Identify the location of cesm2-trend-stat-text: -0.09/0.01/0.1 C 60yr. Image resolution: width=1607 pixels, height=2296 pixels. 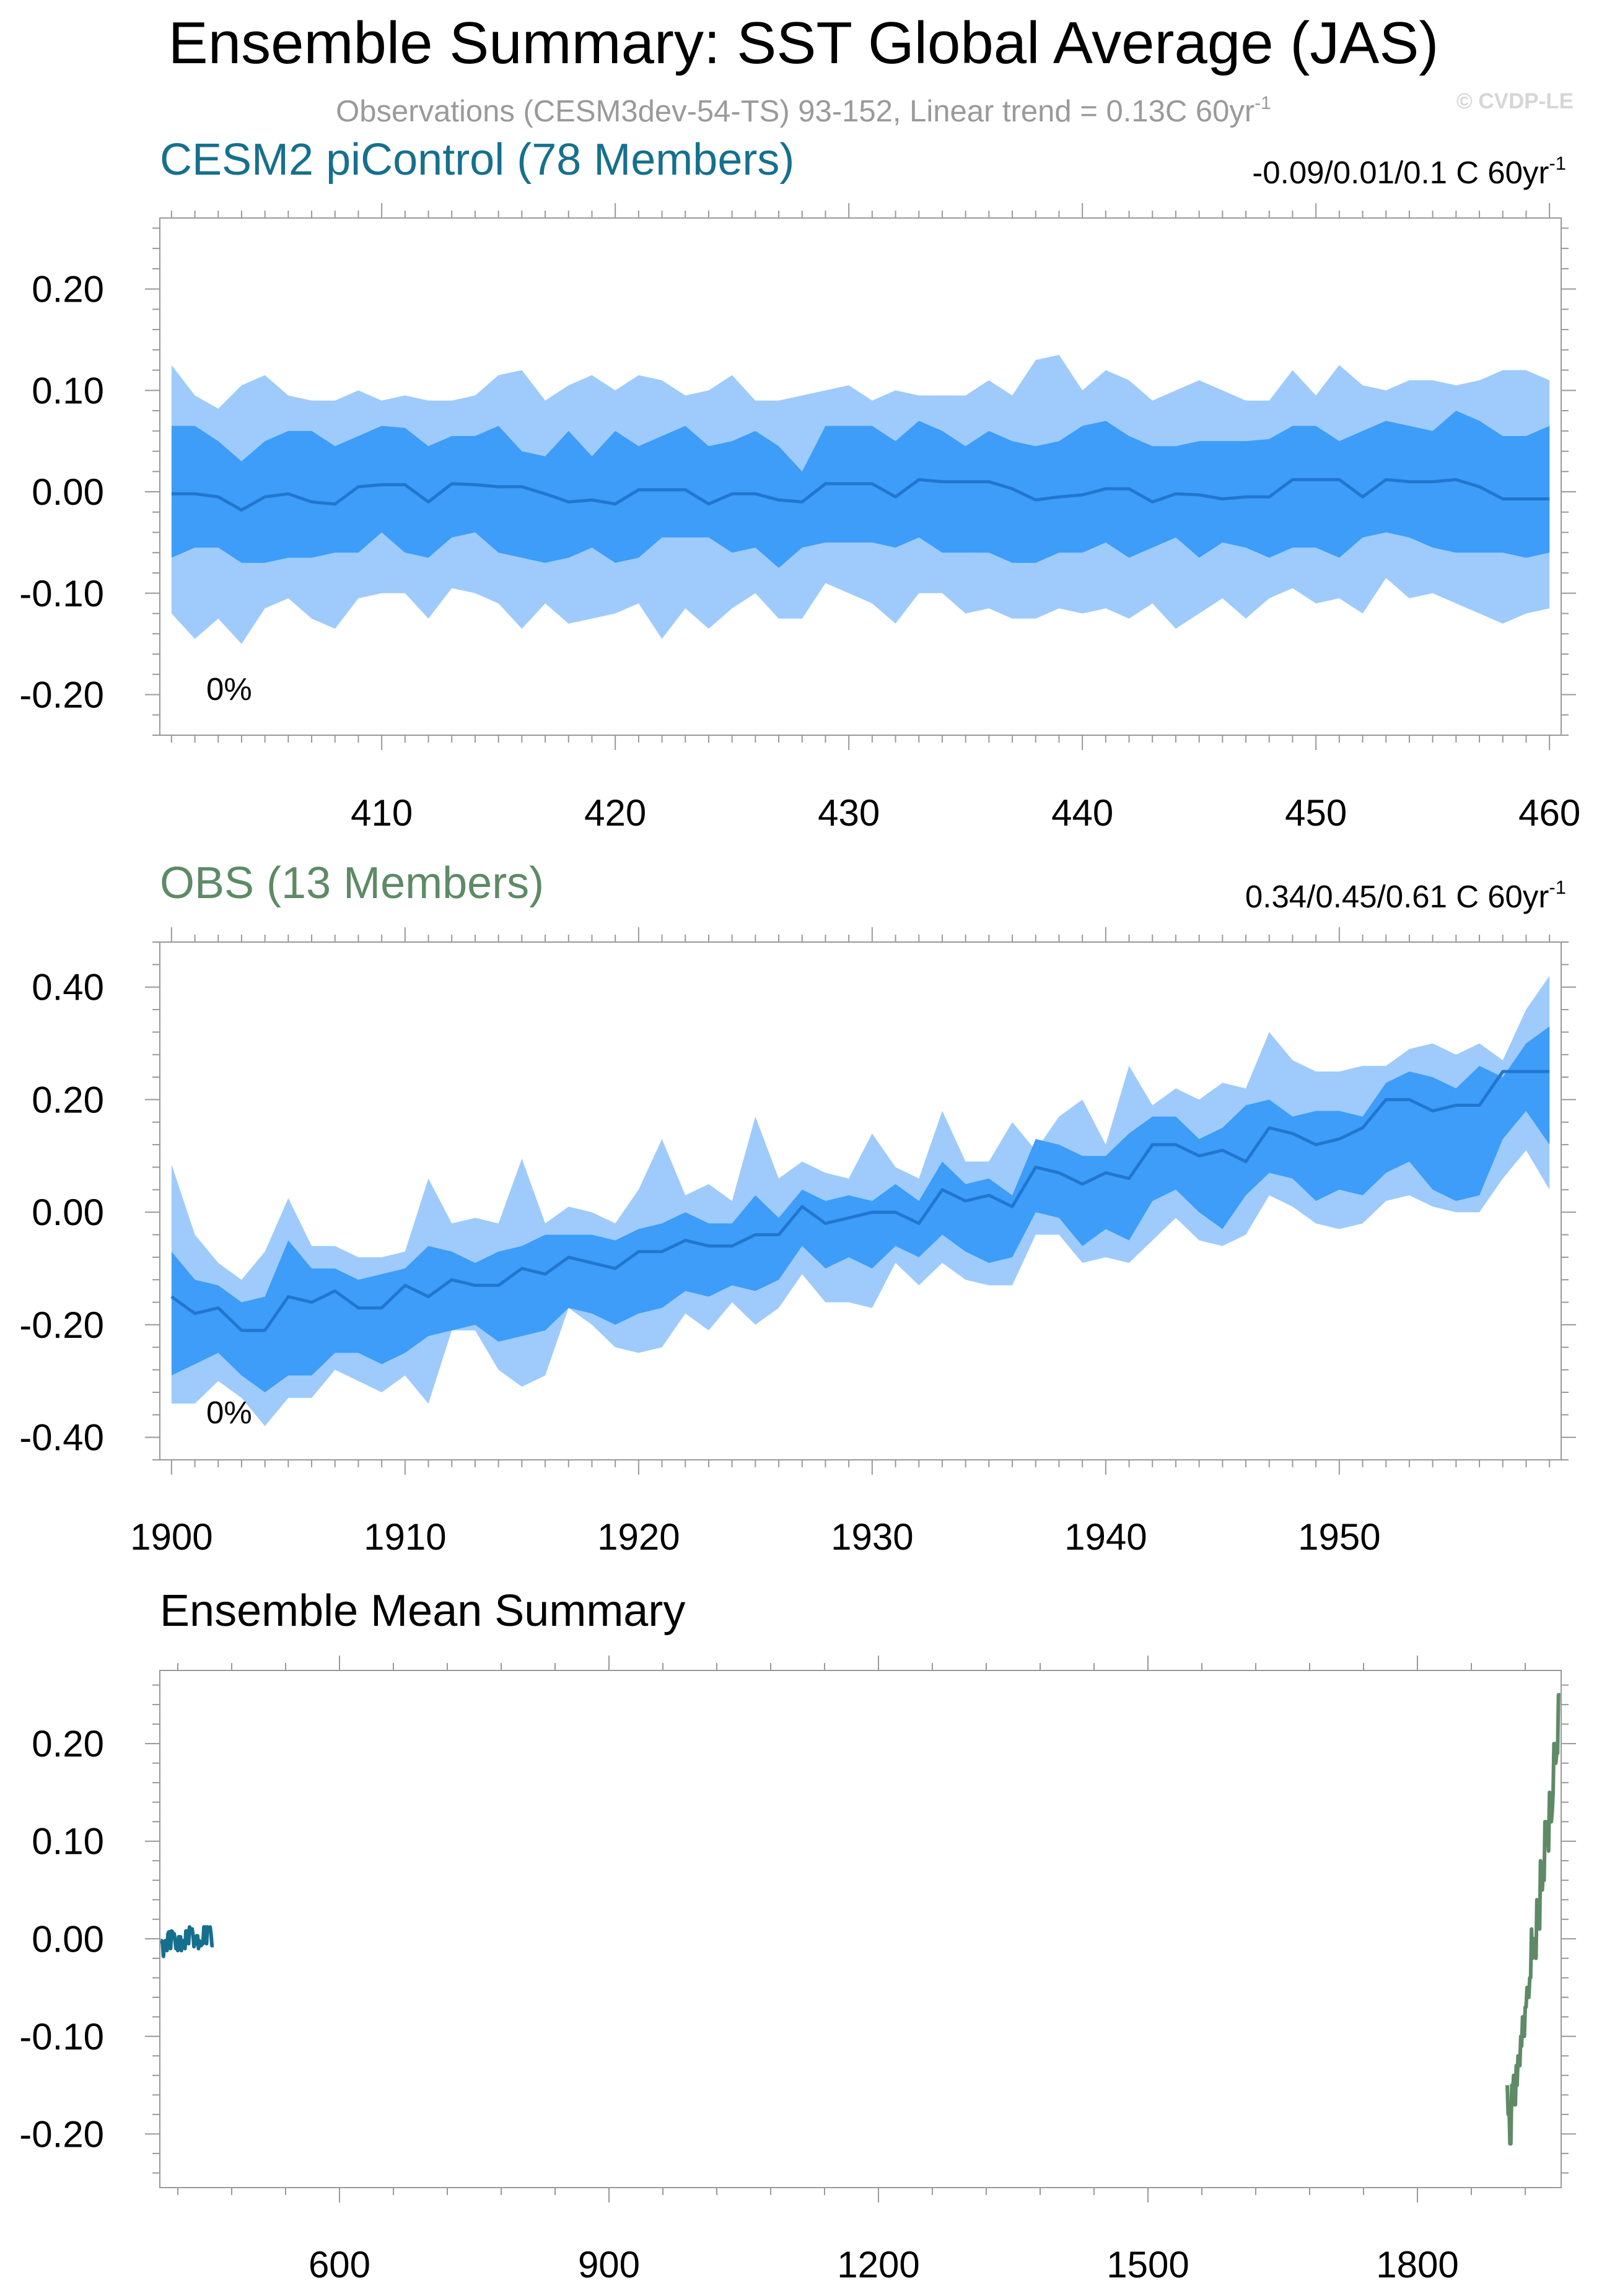
(1400, 172).